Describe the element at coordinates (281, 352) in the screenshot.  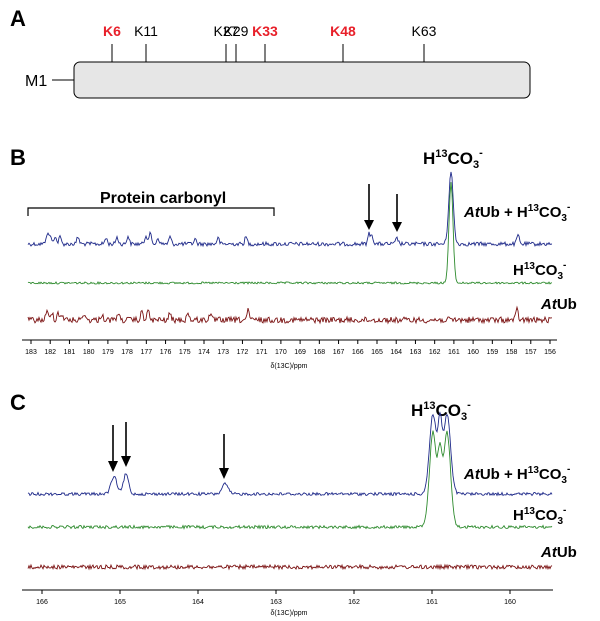
I see `x-tick-label: 170` at that location.